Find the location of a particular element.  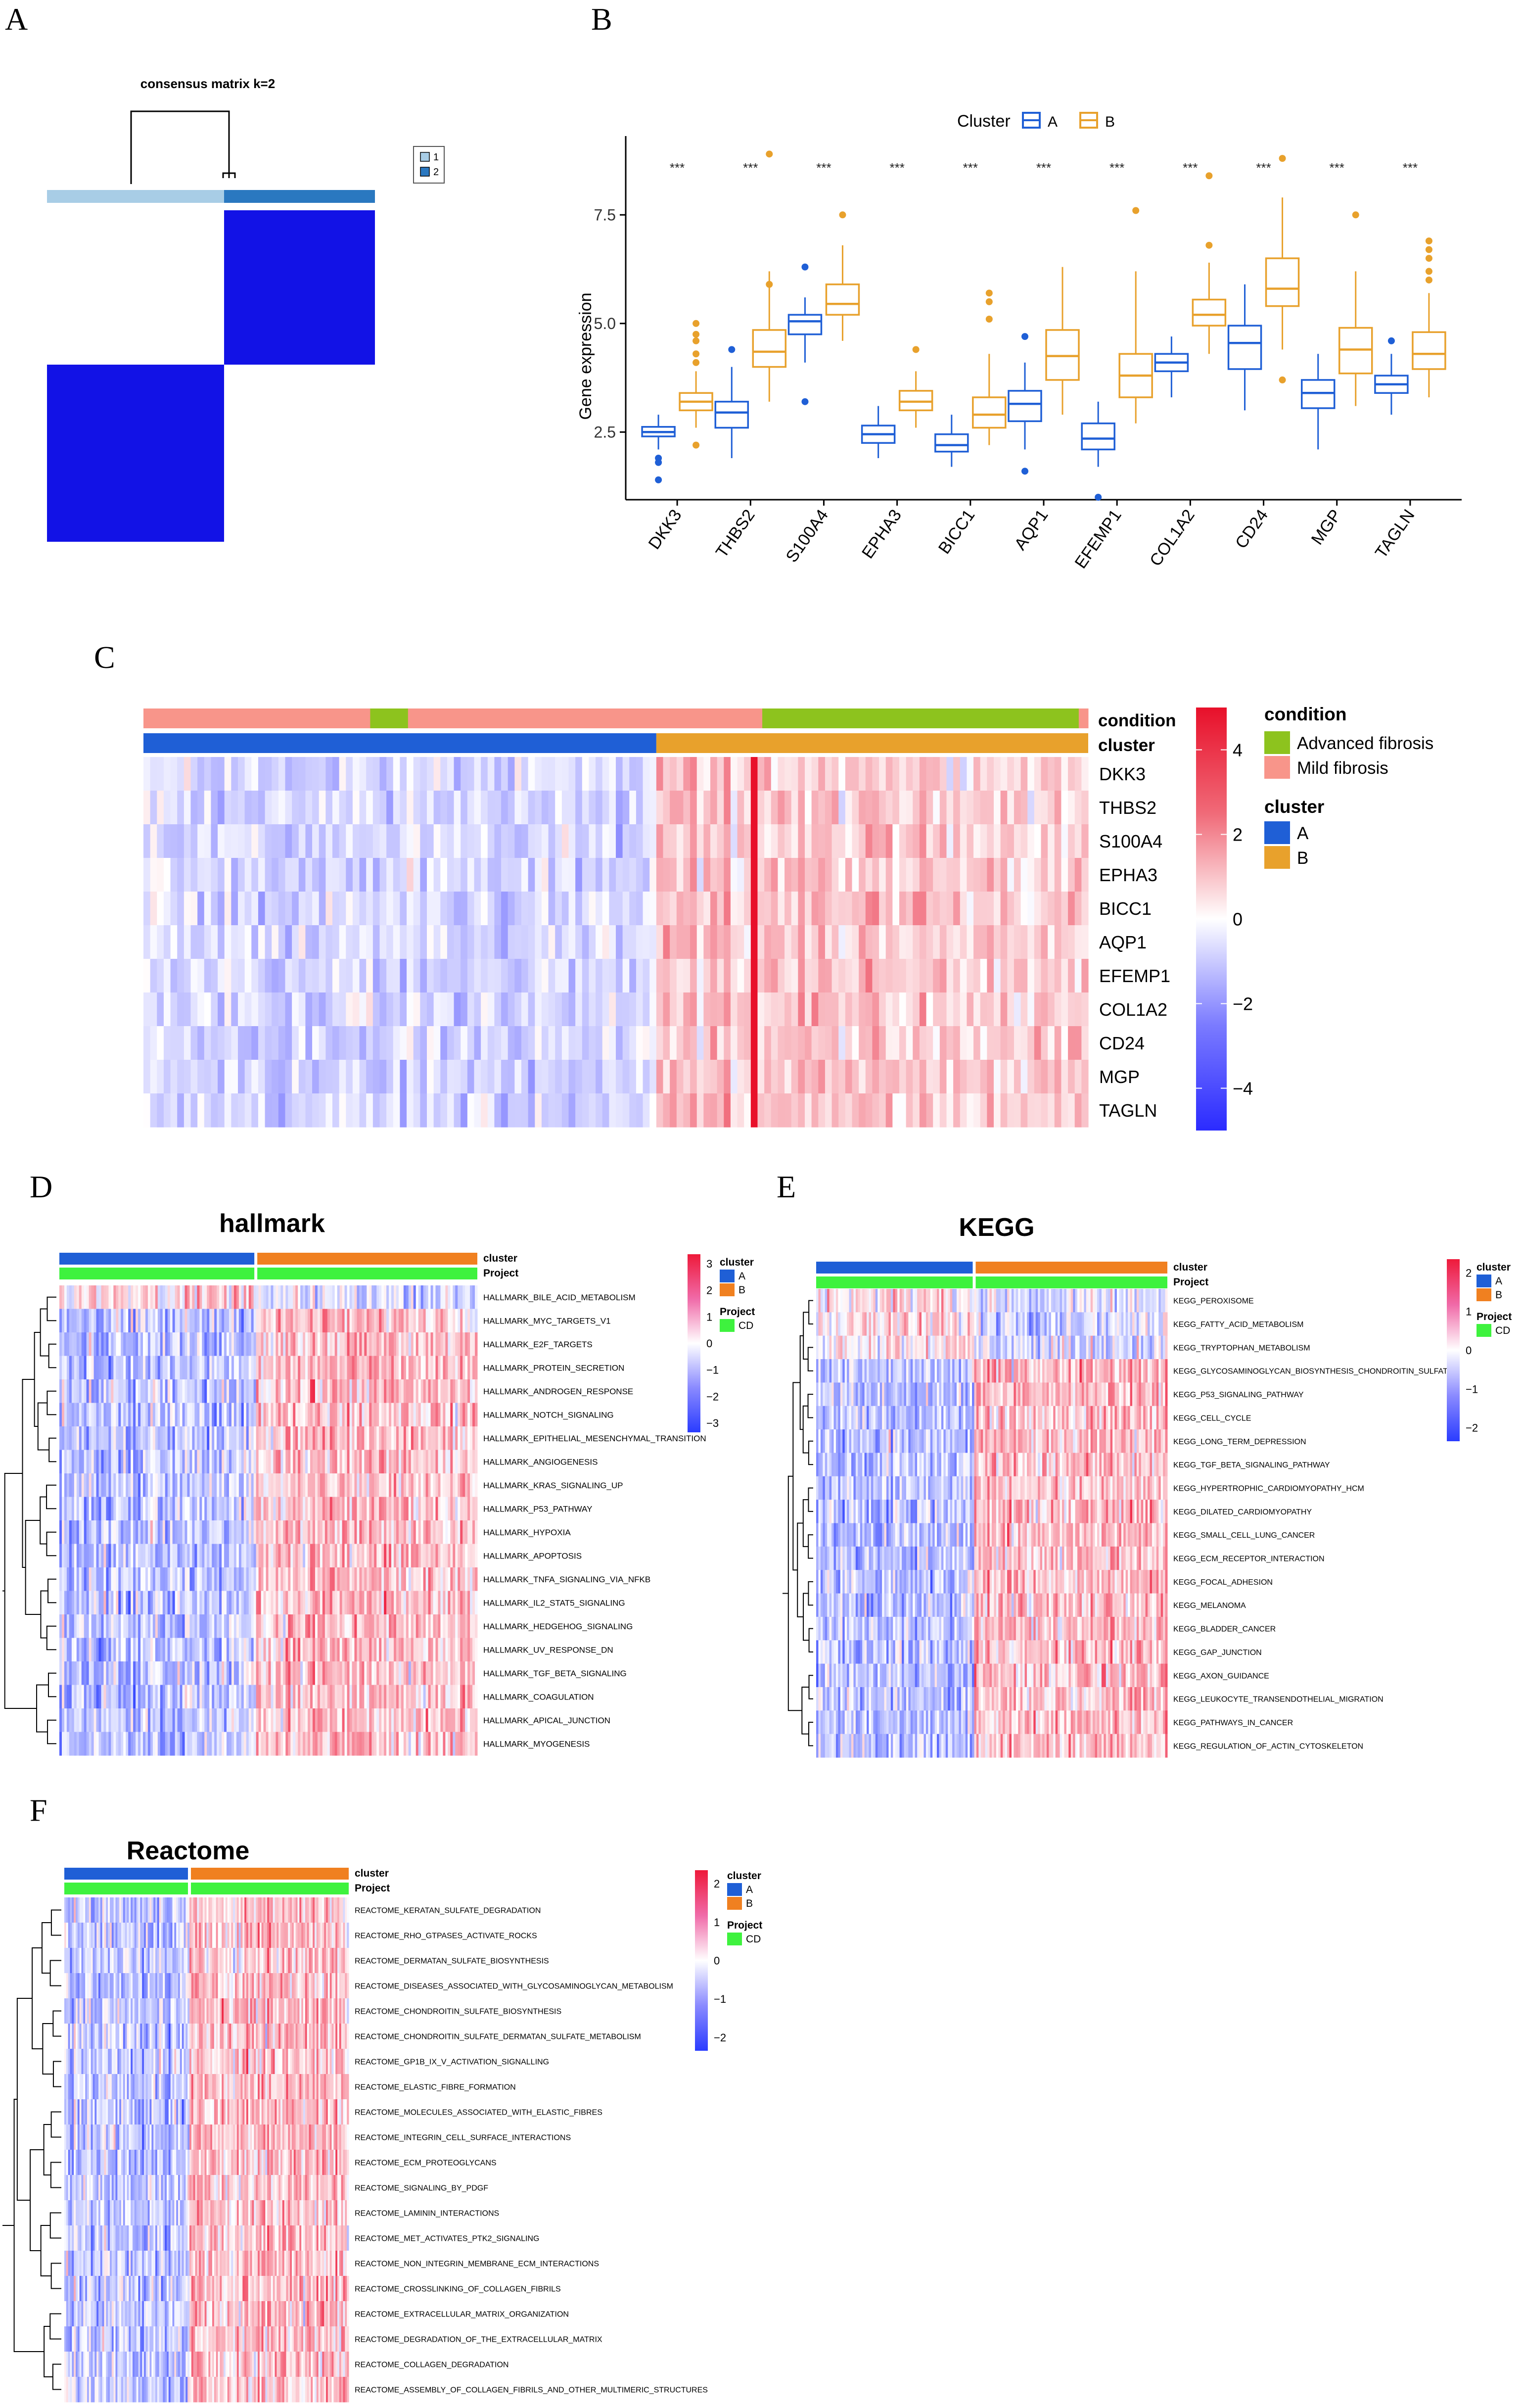

consensus-legend-box is located at coordinates (429, 164).